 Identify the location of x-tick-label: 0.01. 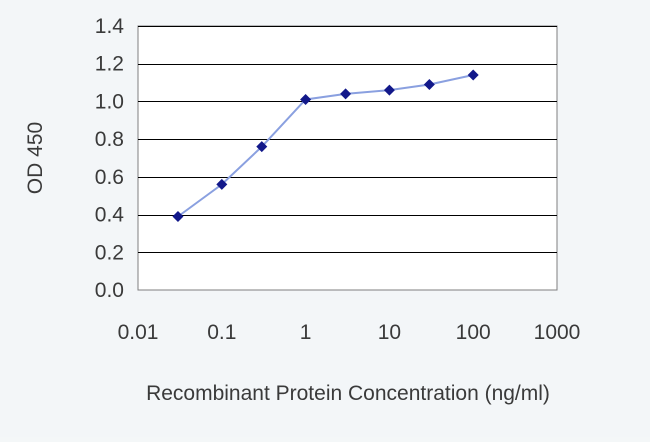
(138, 332).